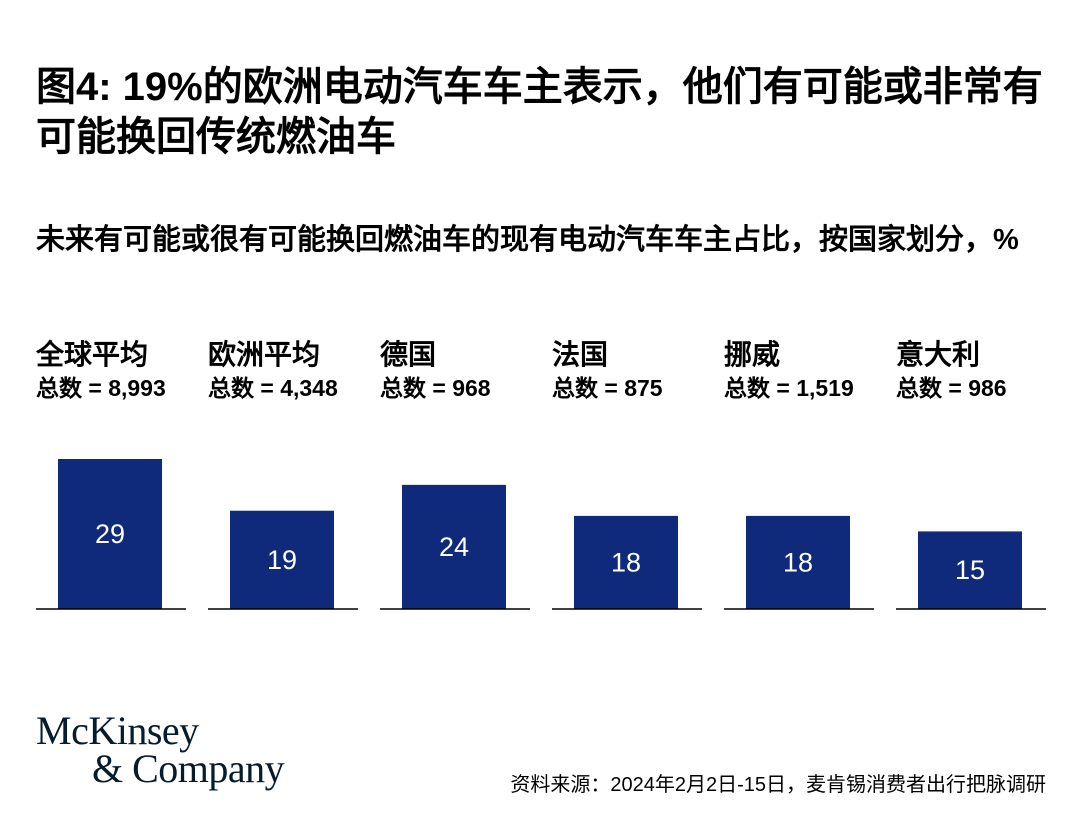 This screenshot has width=1080, height=828. I want to click on source-note: 资料来源：2024年2月2日-15日，麦肯锡消费者出行把脉调研, so click(778, 785).